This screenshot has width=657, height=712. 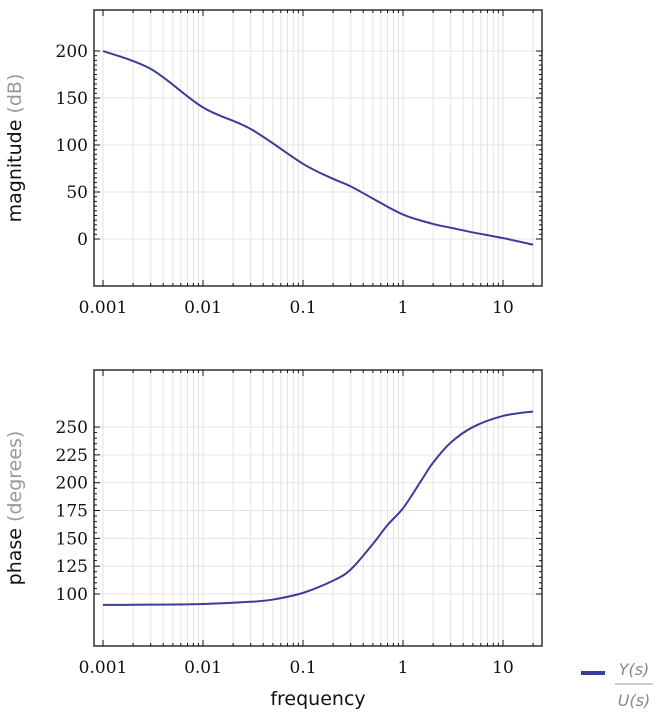 I want to click on y-tick-label: 0, so click(x=82, y=240).